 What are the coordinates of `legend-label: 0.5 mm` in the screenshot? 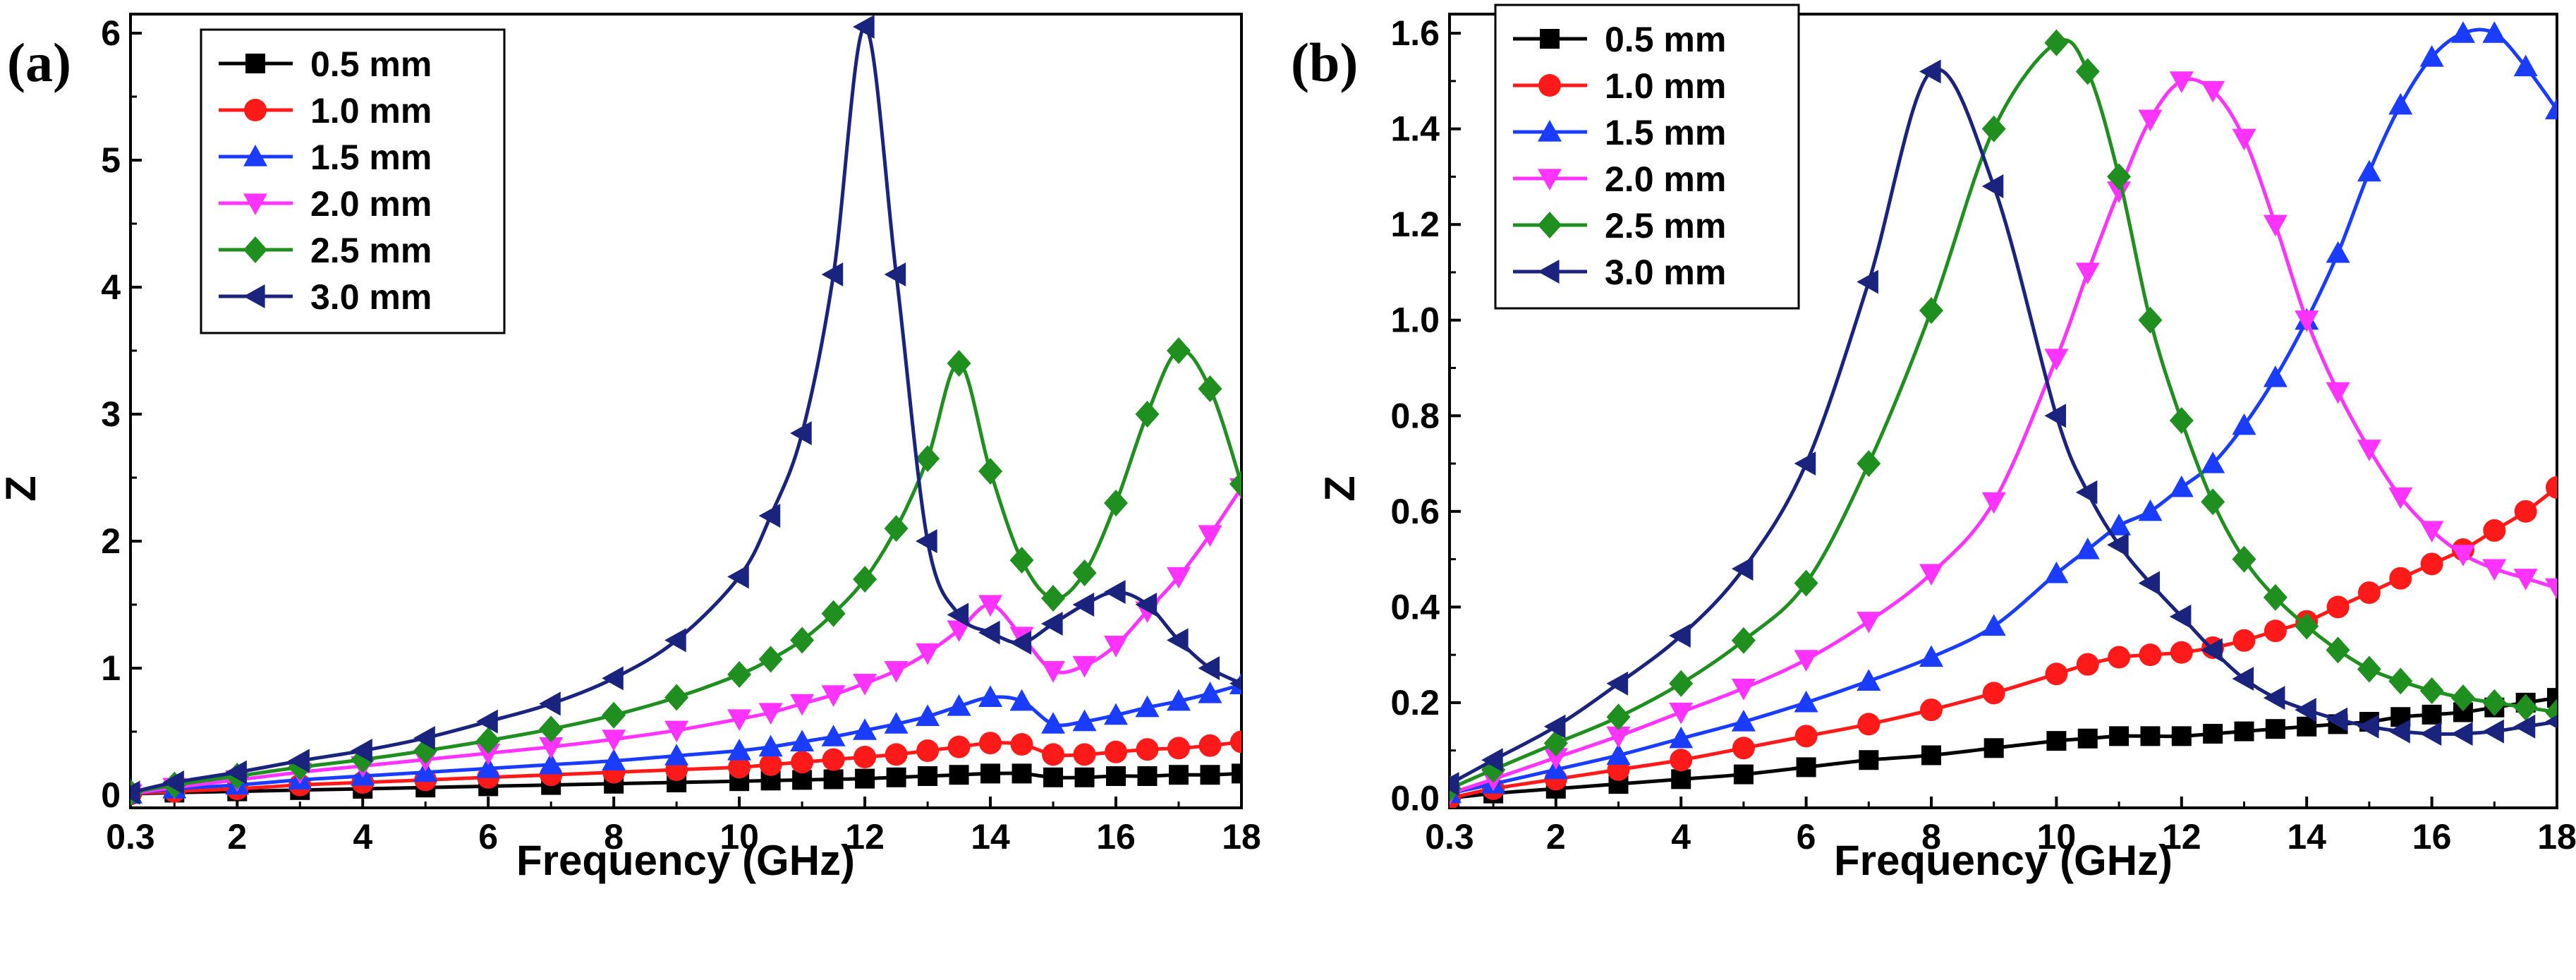 It's located at (1666, 39).